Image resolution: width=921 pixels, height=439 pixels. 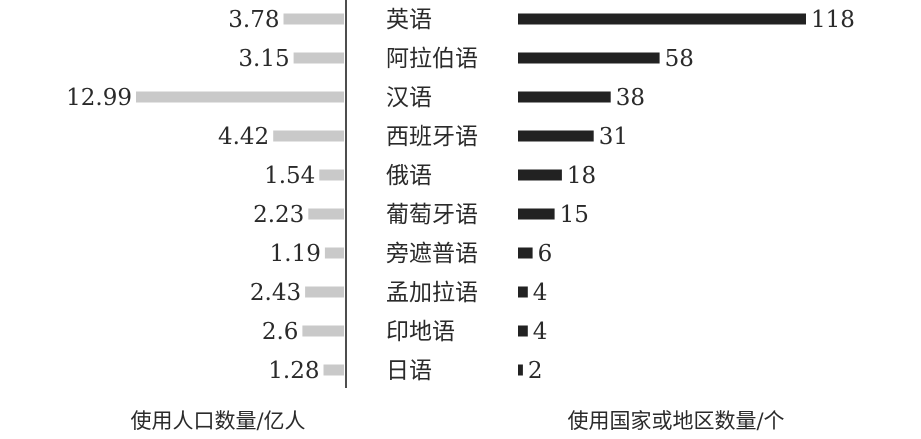 I want to click on country-count-value-label: 118, so click(x=833, y=20).